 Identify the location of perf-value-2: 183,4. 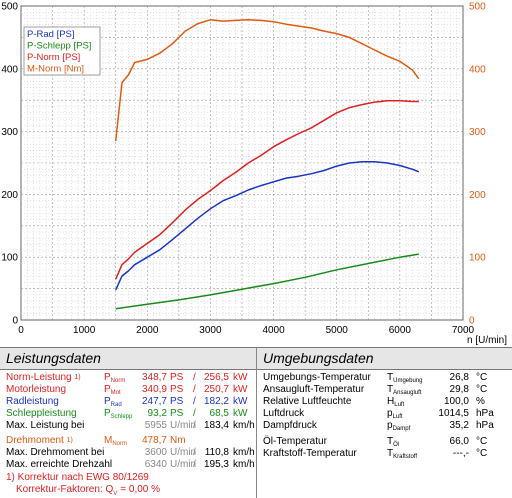
(216, 425).